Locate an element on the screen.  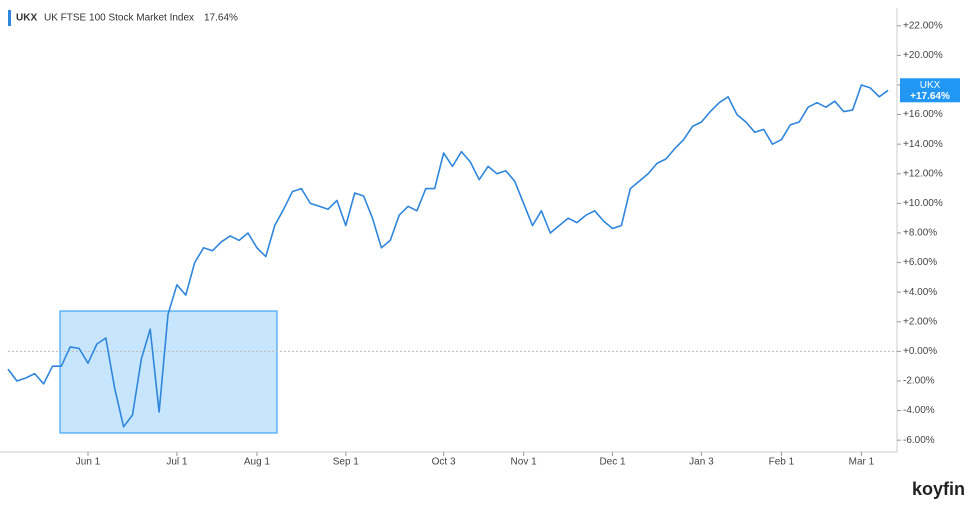
x-tick-label: Feb 1 is located at coordinates (782, 462).